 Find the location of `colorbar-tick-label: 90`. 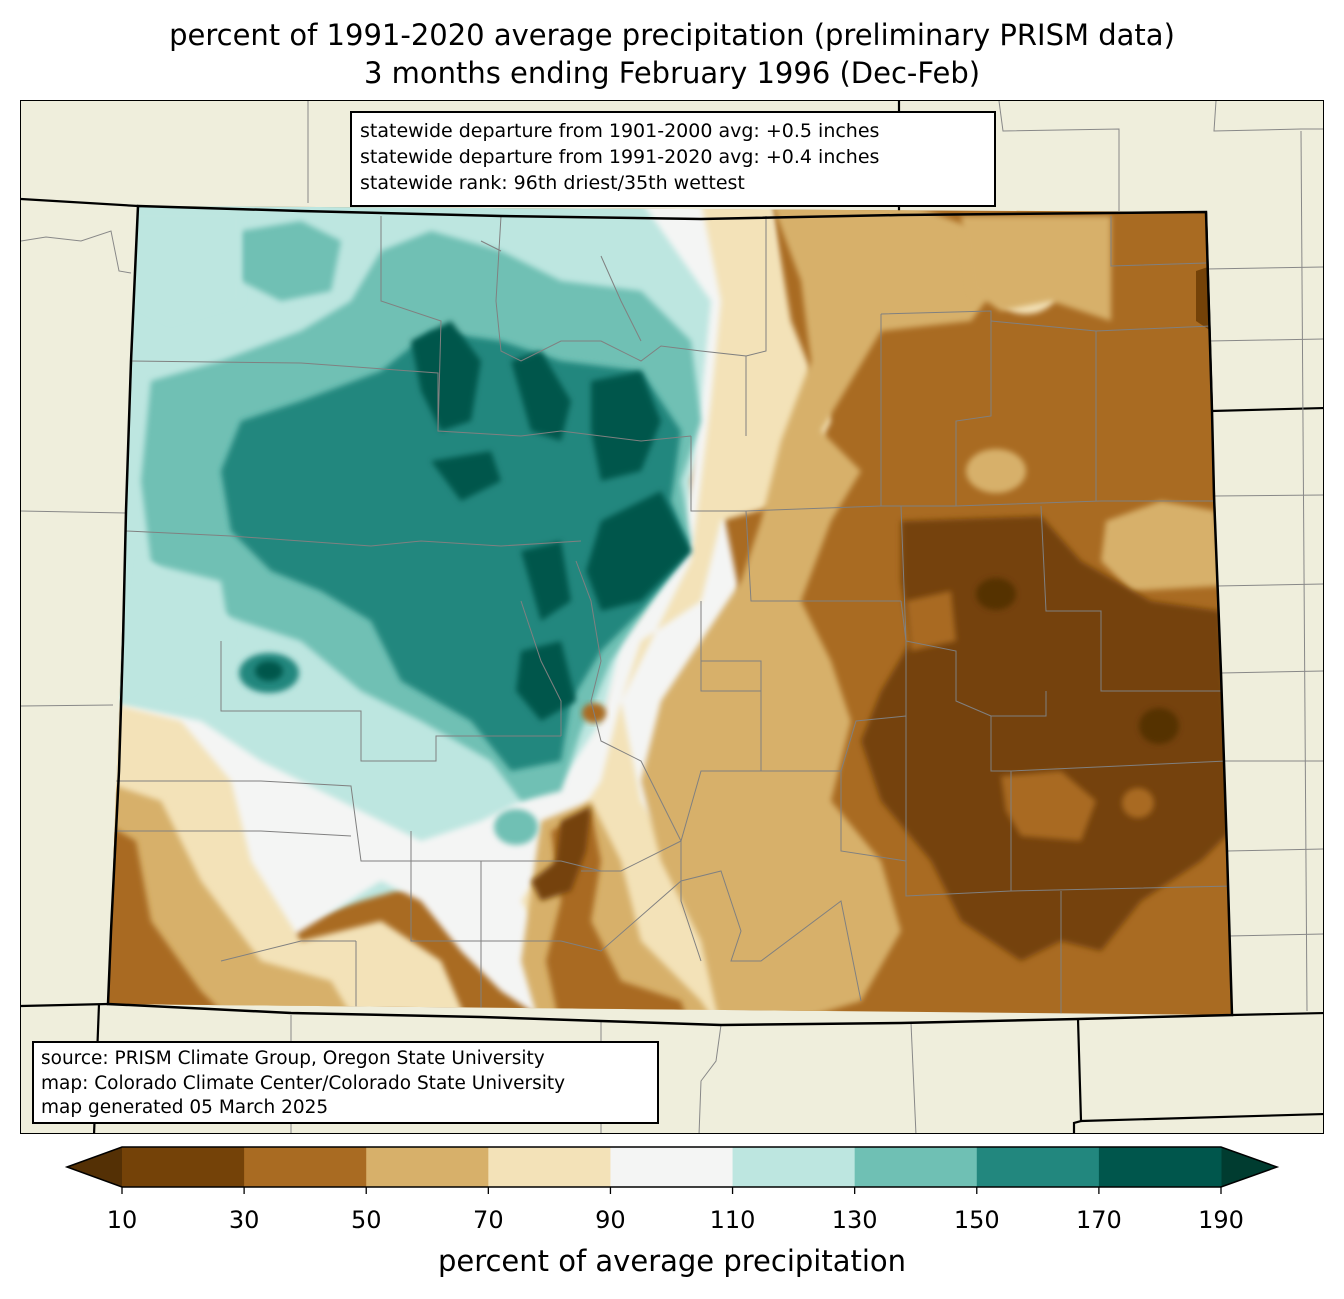

colorbar-tick-label: 90 is located at coordinates (610, 1220).